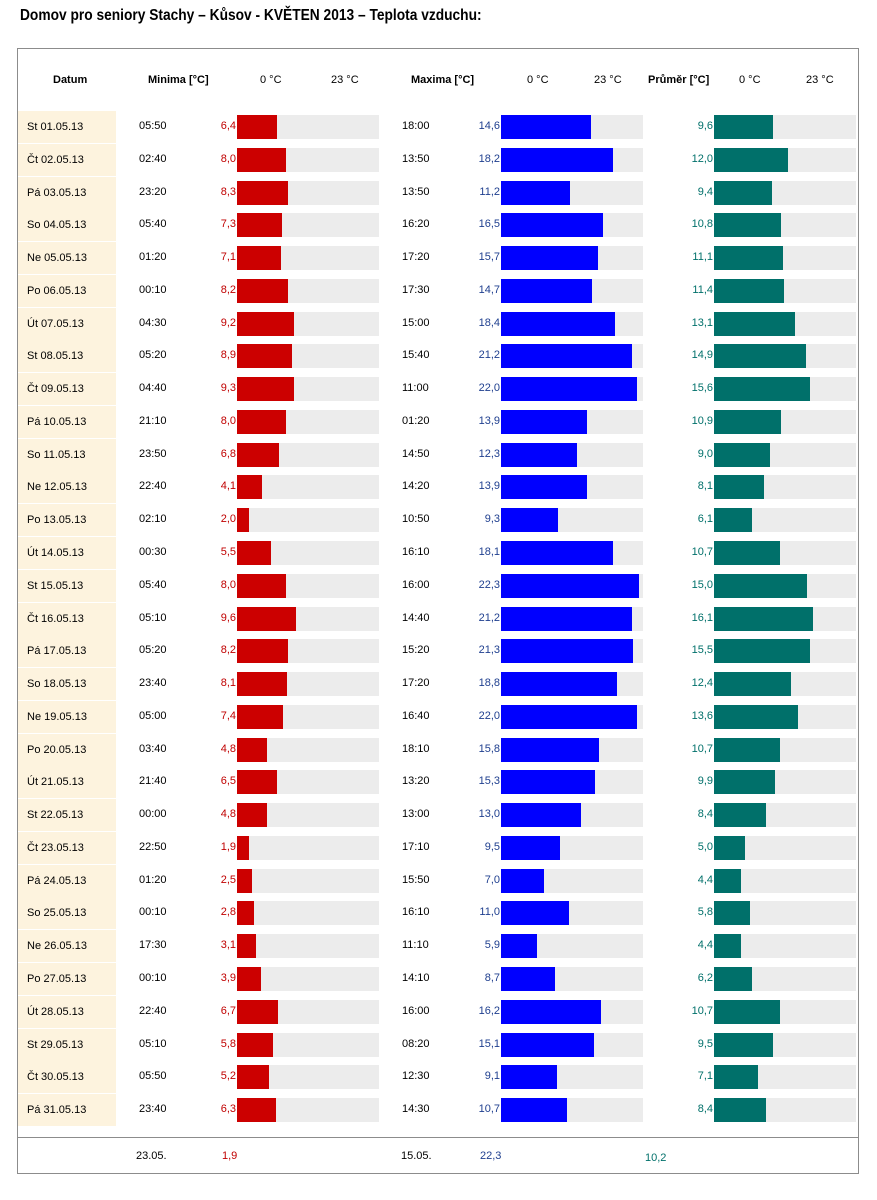 The image size is (877, 1200). I want to click on summary-avg-value: 10,2, so click(656, 1158).